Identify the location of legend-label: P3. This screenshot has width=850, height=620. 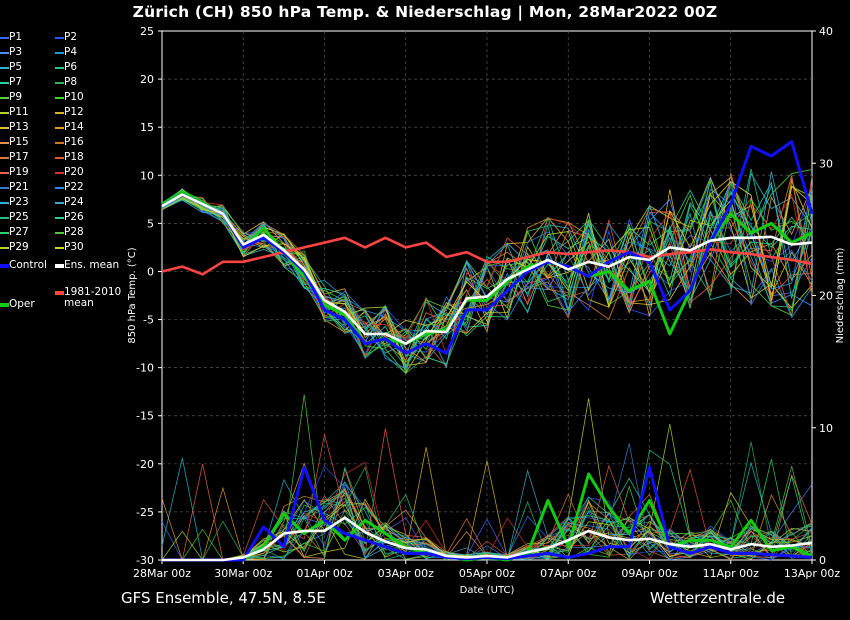
(16, 52).